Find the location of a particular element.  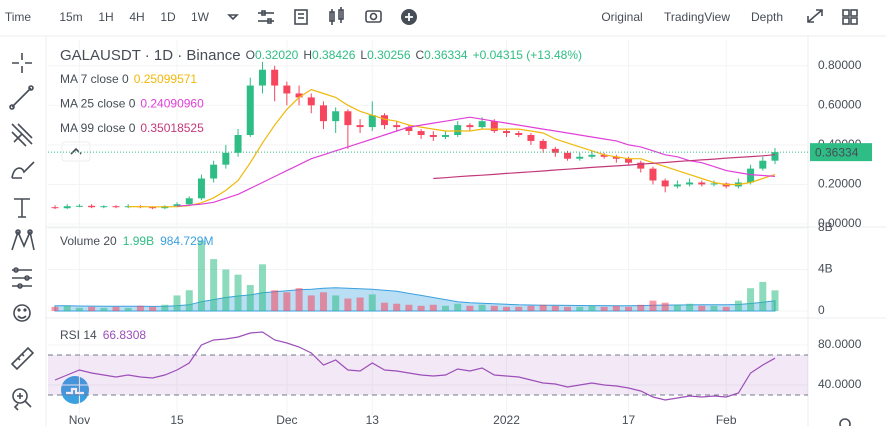

interval-button: 15m is located at coordinates (70, 17).